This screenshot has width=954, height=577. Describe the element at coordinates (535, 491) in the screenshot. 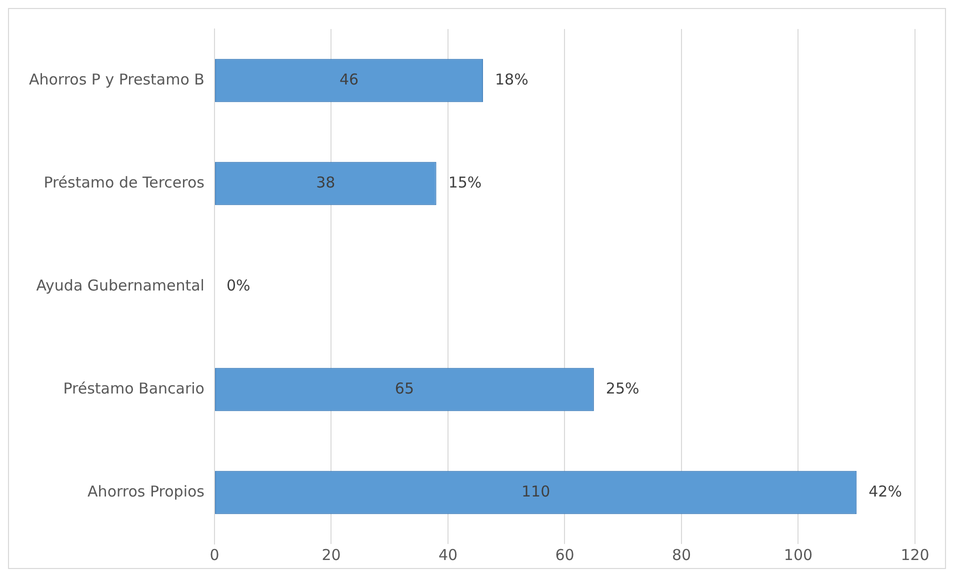

I see `data-label: 110` at that location.